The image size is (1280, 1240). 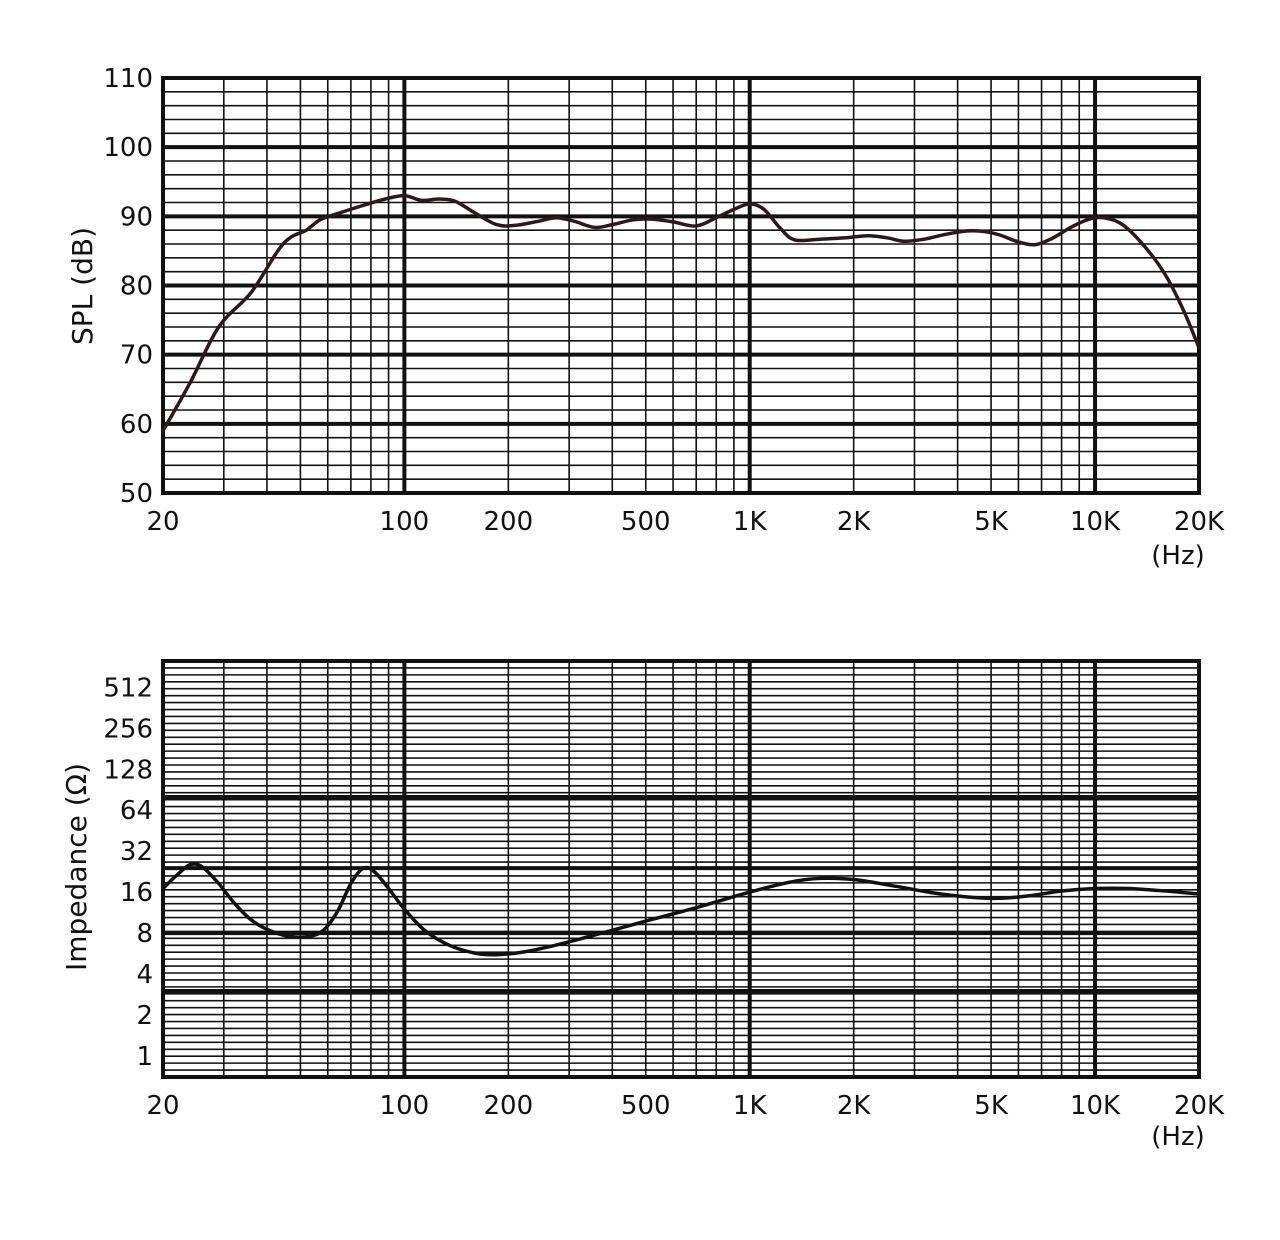 I want to click on y-tick-label: 16, so click(x=136, y=893).